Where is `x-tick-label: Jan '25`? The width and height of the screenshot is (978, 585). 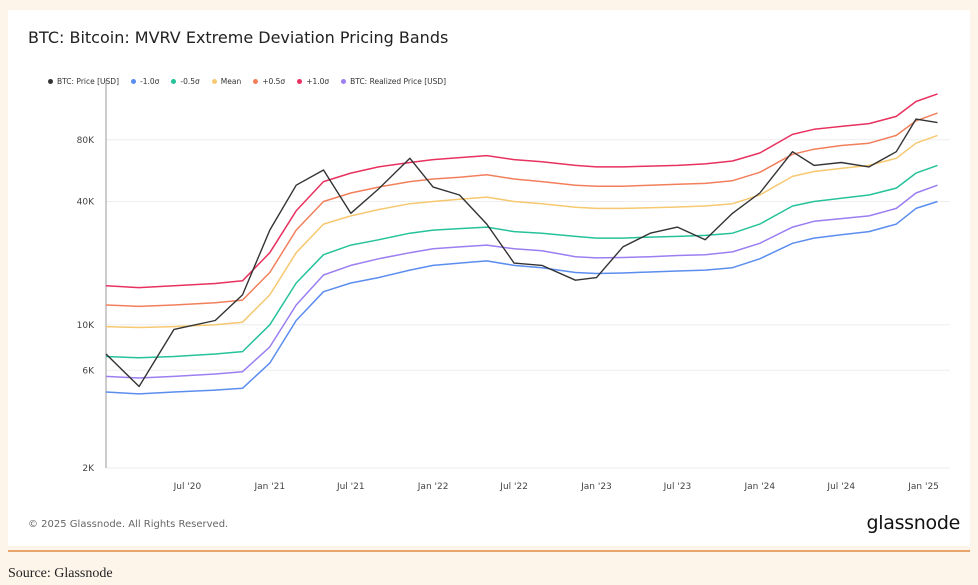 x-tick-label: Jan '25 is located at coordinates (923, 487).